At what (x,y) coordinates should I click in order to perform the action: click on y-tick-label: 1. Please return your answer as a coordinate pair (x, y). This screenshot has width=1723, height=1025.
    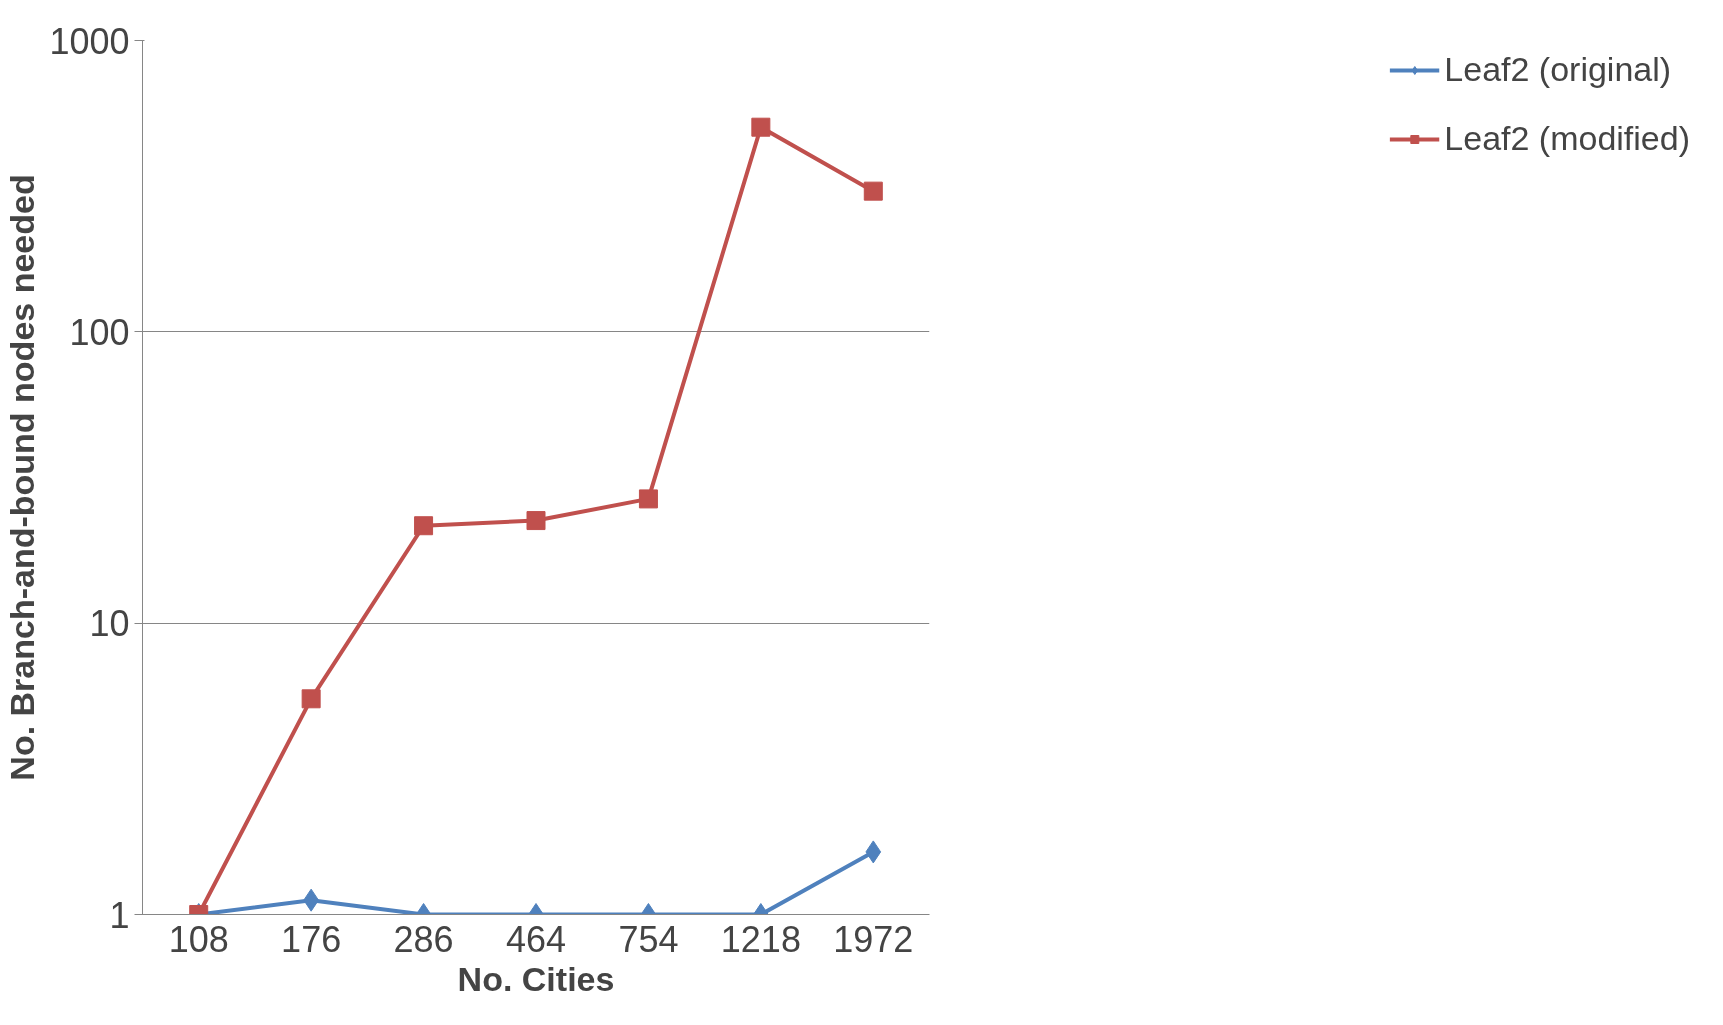
    Looking at the image, I should click on (119, 915).